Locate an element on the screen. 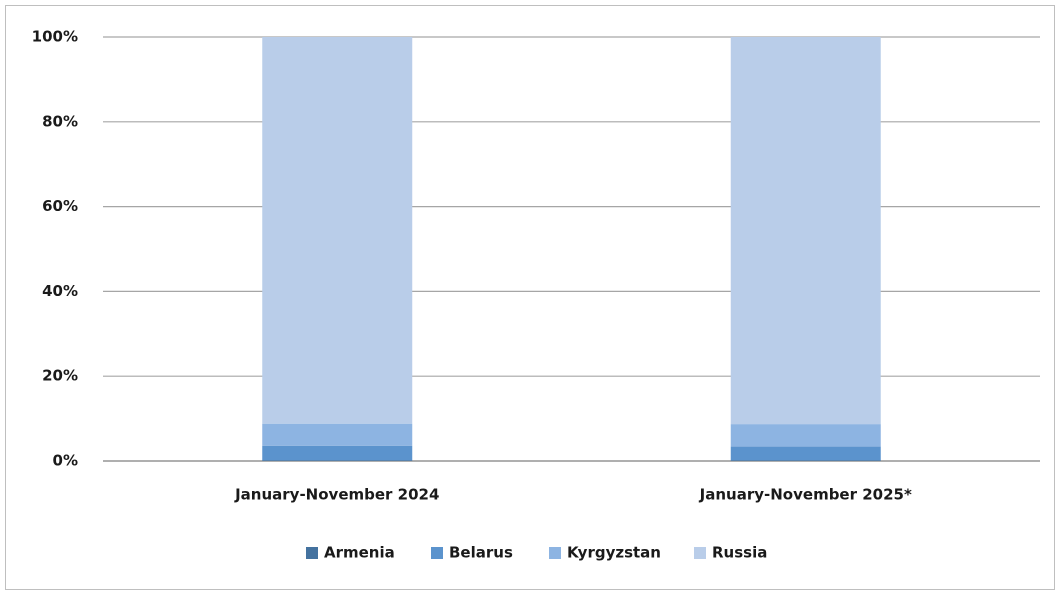 The width and height of the screenshot is (1060, 595). legend-label: Armenia is located at coordinates (359, 553).